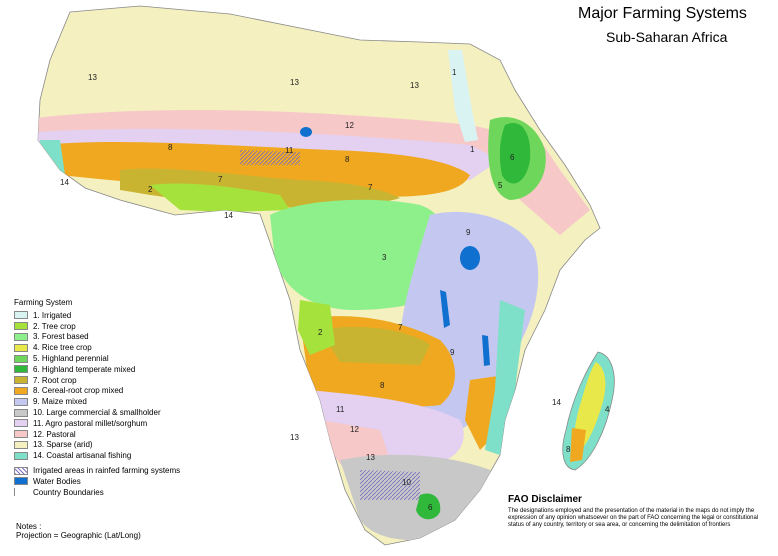  What do you see at coordinates (515, 153) in the screenshot?
I see `zone-highland-temperate-ethiopia` at bounding box center [515, 153].